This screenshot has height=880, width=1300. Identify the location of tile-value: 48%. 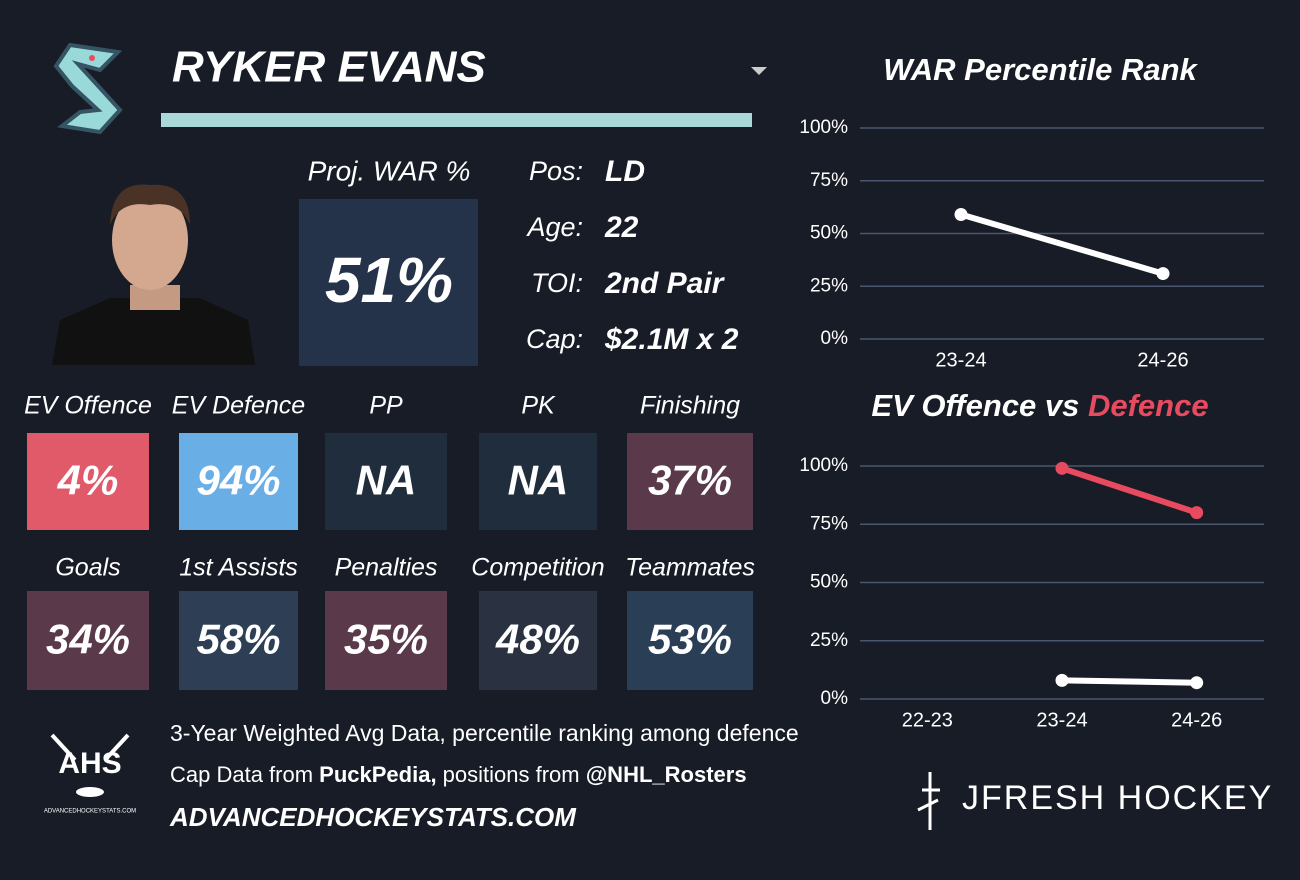
(537, 639).